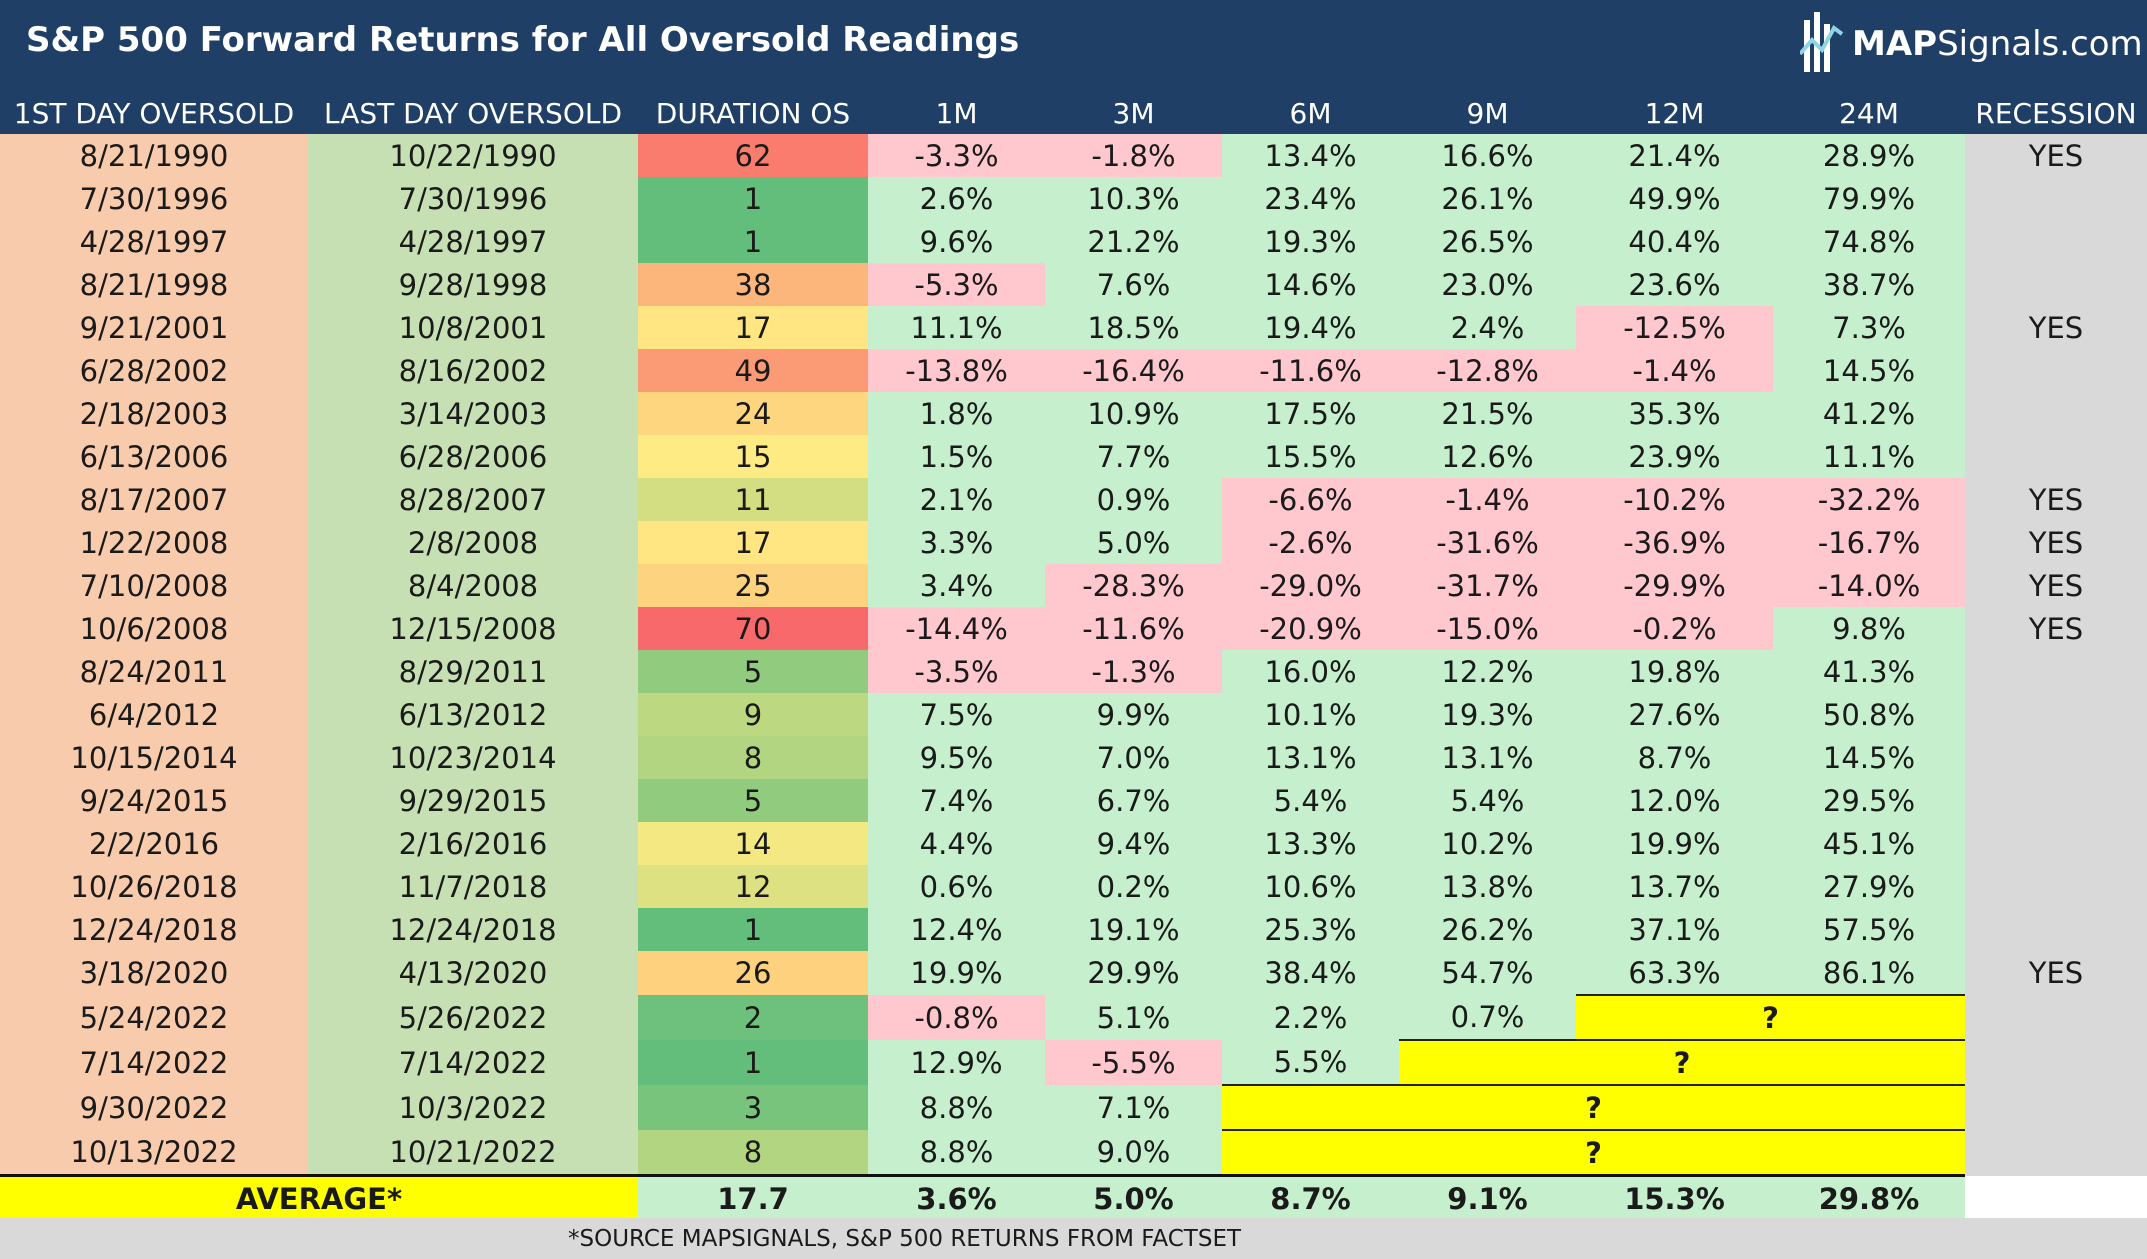 This screenshot has height=1259, width=2147. Describe the element at coordinates (1674, 886) in the screenshot. I see `return-cell: 13.7%` at that location.